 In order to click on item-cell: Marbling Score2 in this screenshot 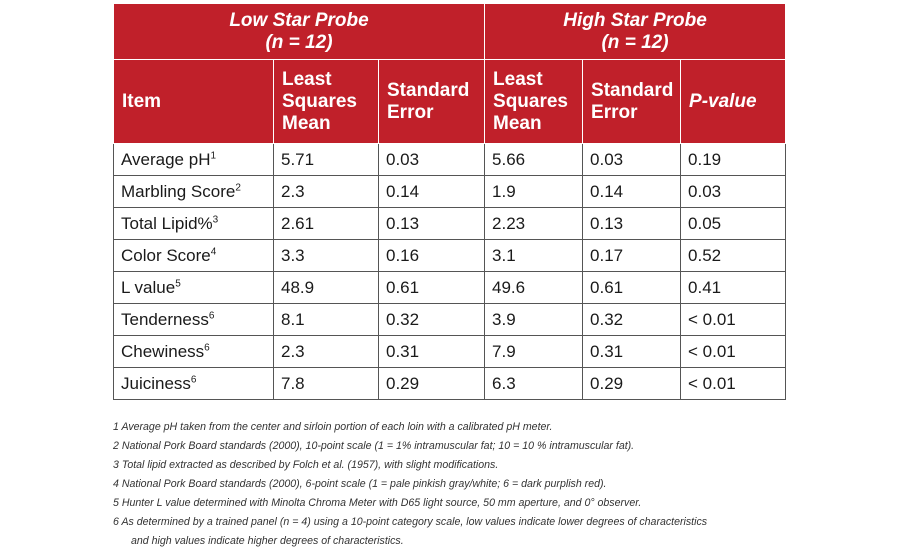, I will do `click(193, 191)`.